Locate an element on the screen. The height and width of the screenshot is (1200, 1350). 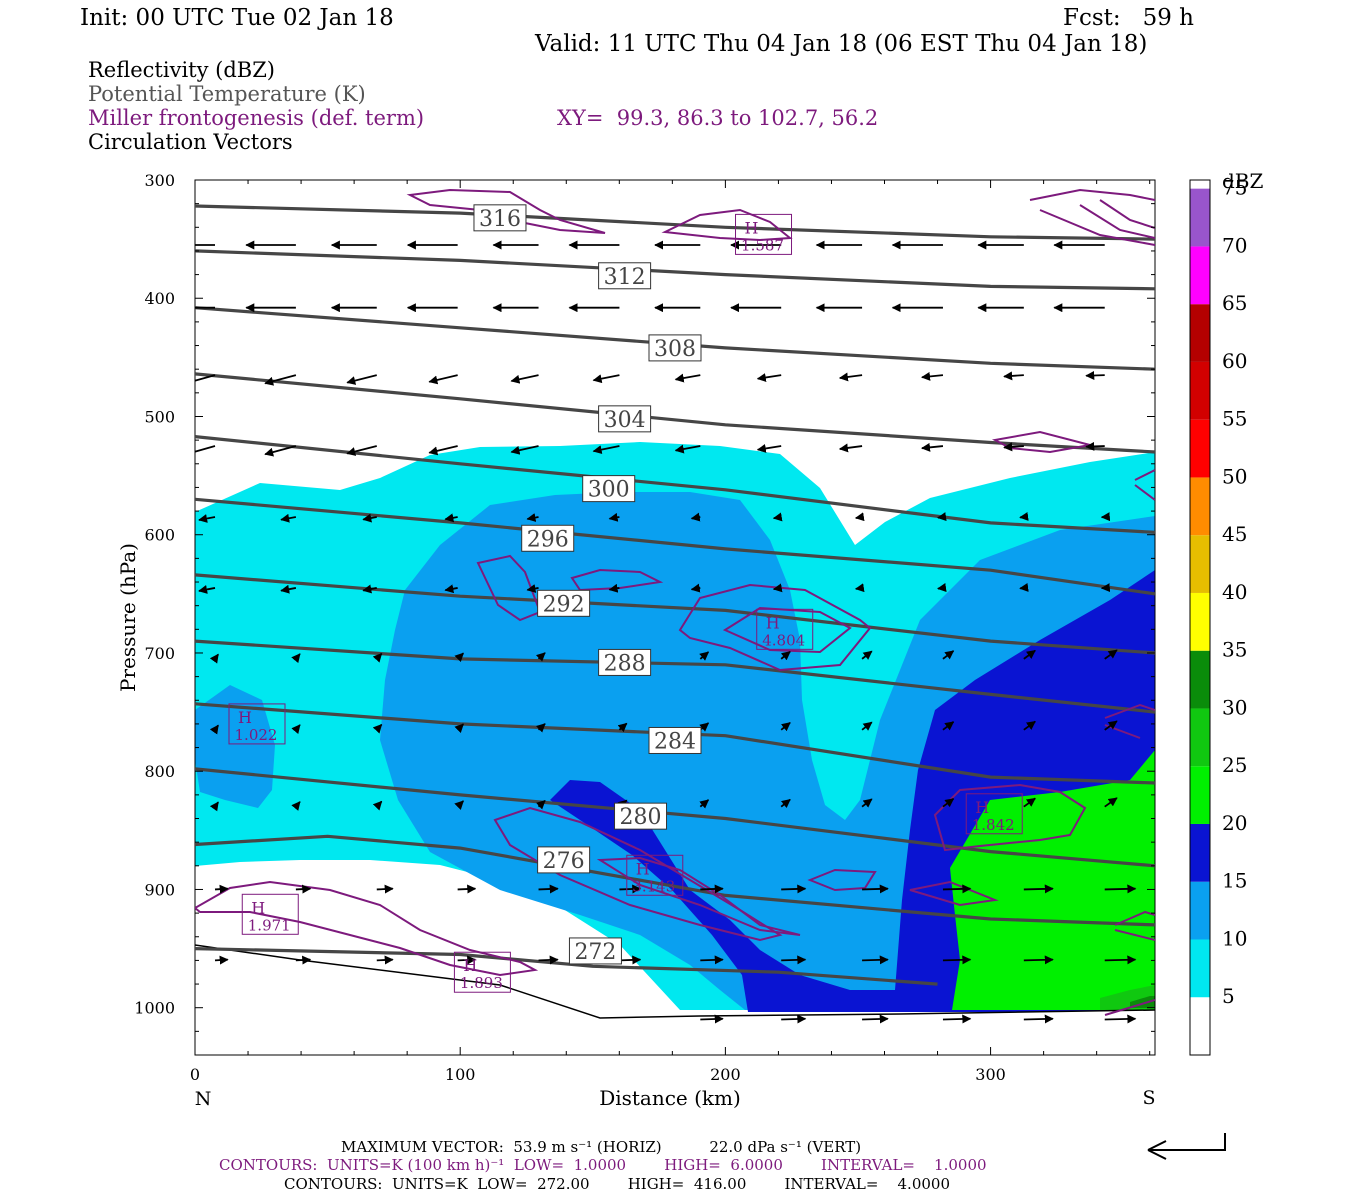
y-tick-label: 600 is located at coordinates (159, 535).